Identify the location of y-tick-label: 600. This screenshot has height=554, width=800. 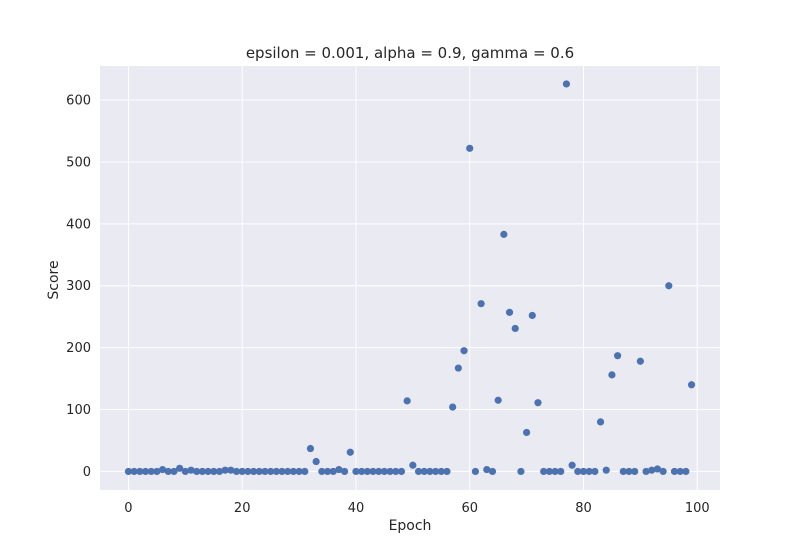
(78, 101).